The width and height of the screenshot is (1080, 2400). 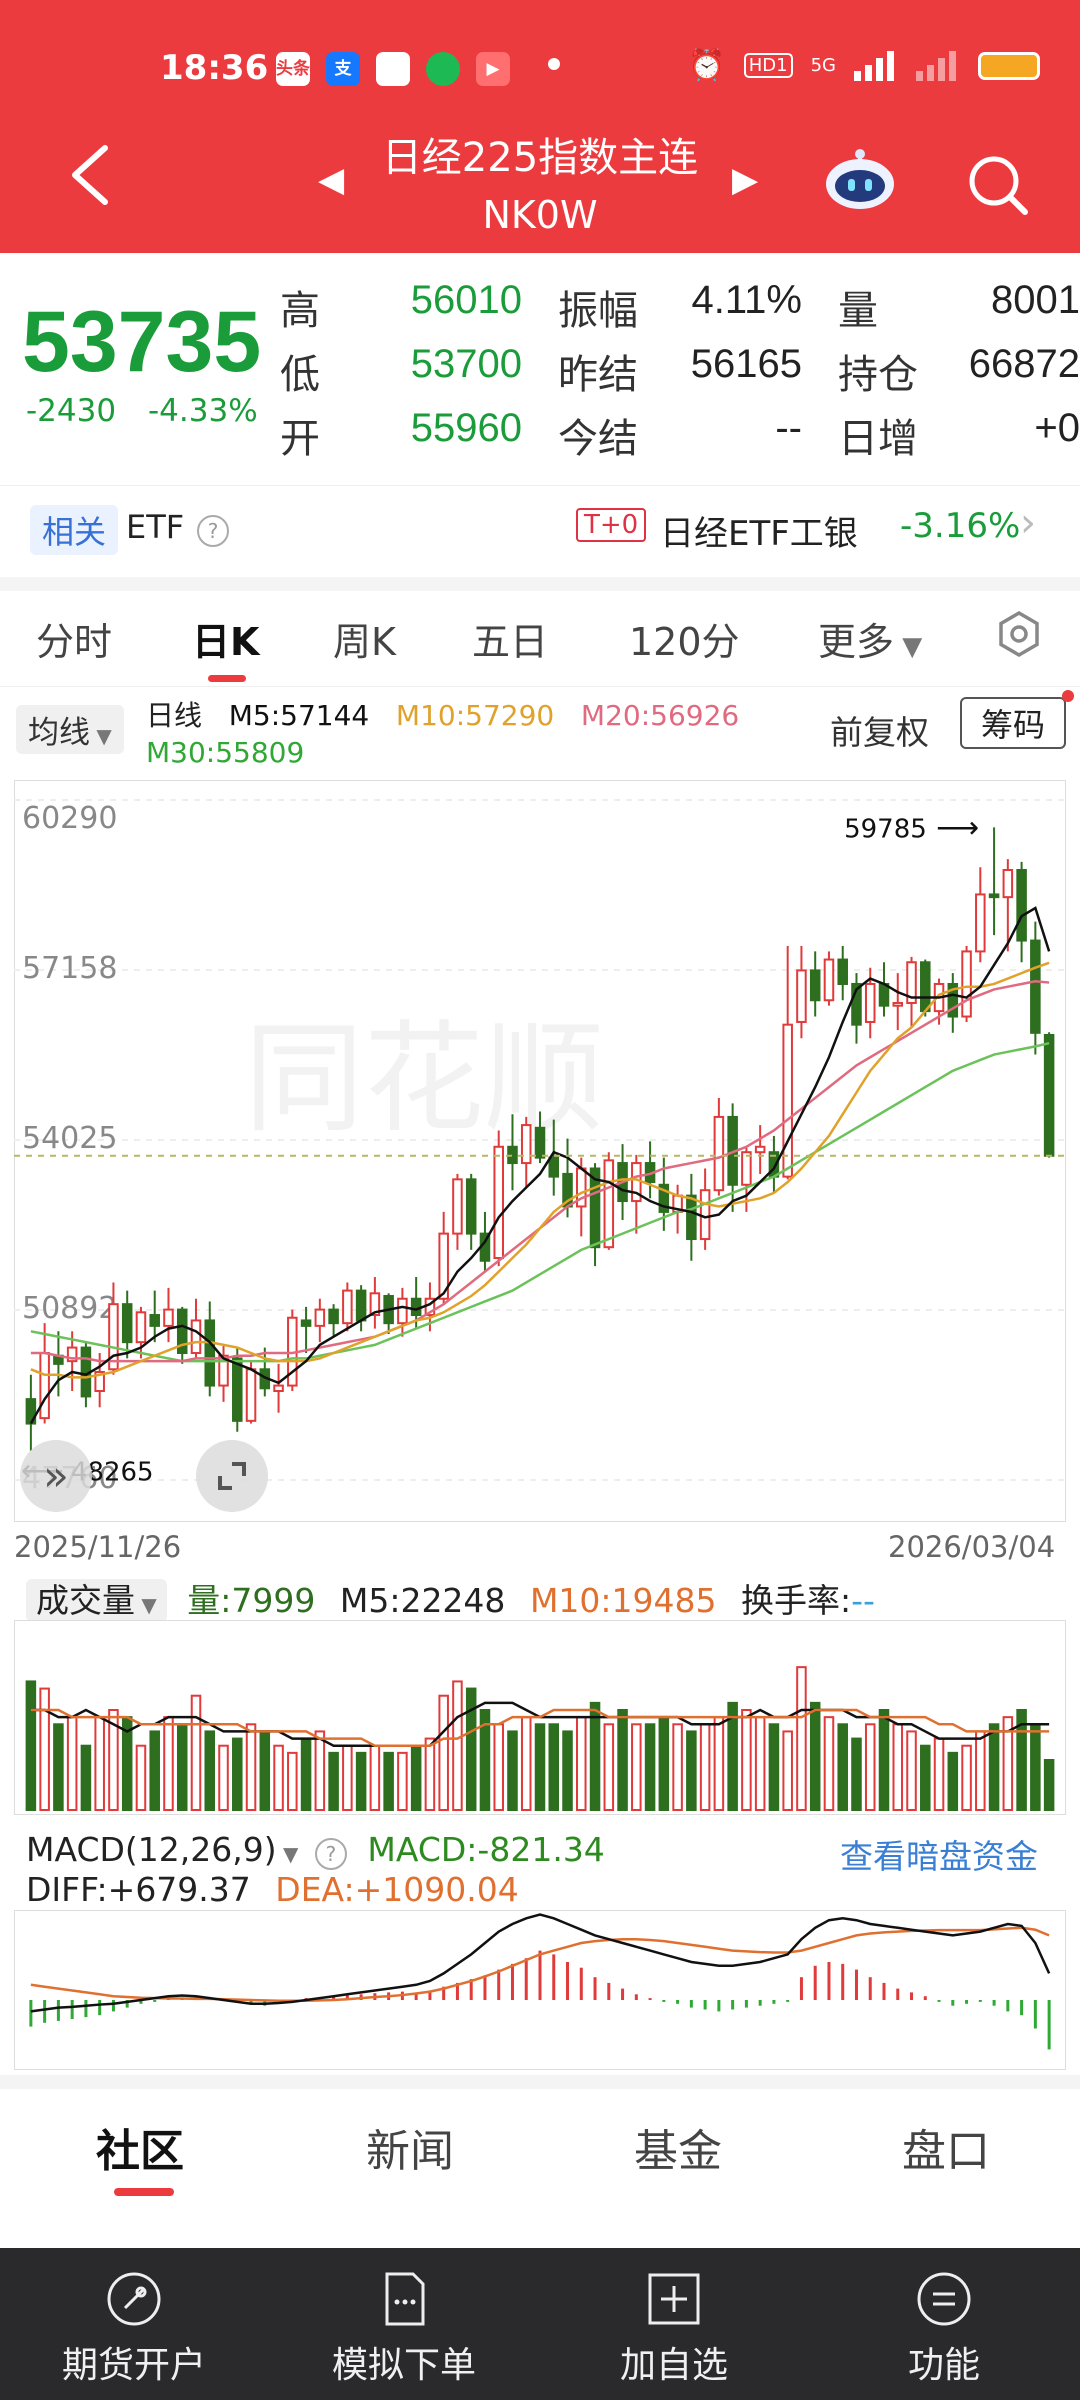 I want to click on tab-funds: 基金, so click(x=678, y=2151).